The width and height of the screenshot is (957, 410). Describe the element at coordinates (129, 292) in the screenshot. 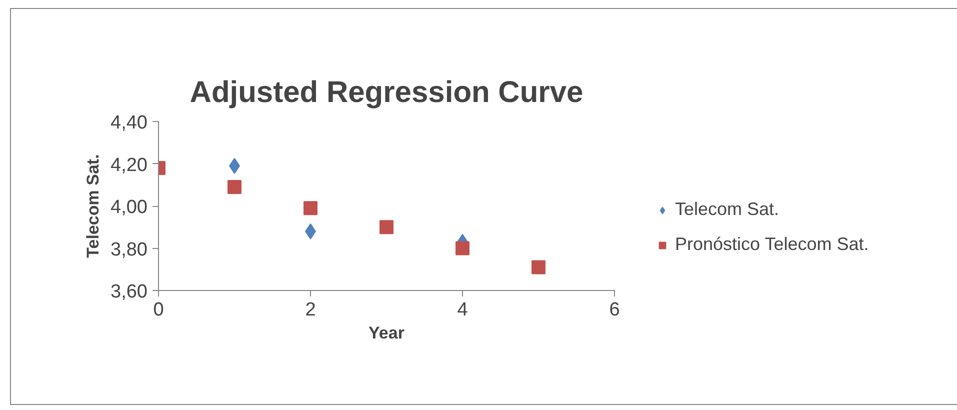

I see `y-tick-label: 3,60` at that location.